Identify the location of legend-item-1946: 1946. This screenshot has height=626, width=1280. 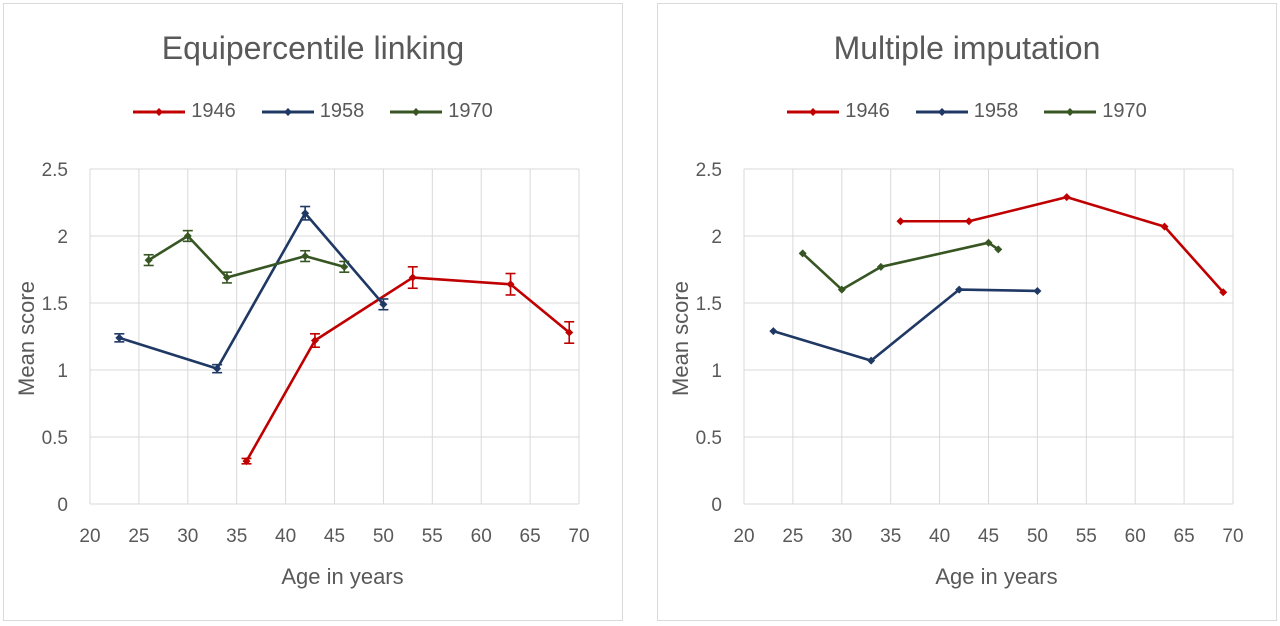
(838, 111).